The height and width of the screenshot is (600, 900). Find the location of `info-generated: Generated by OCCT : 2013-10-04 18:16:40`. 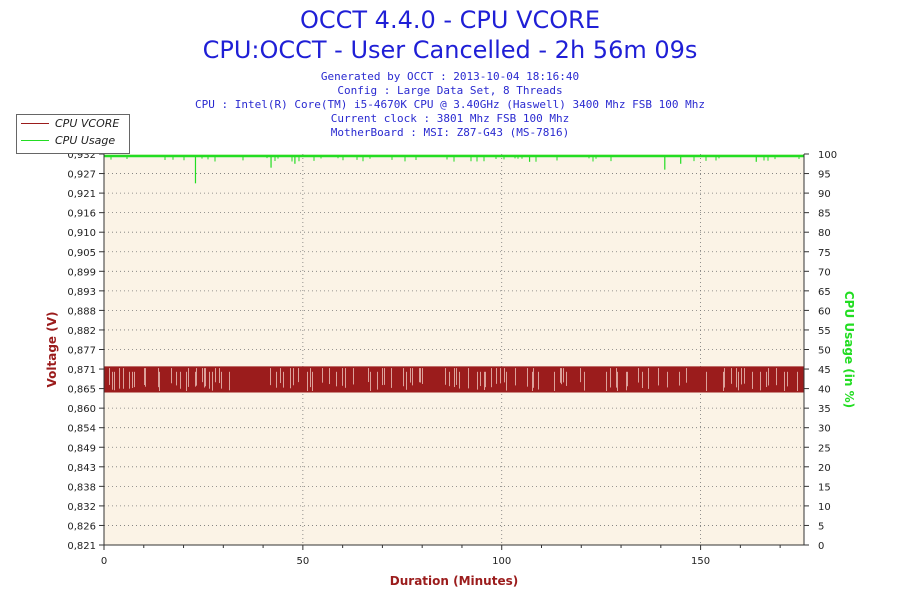

info-generated: Generated by OCCT : 2013-10-04 18:16:40 is located at coordinates (450, 76).